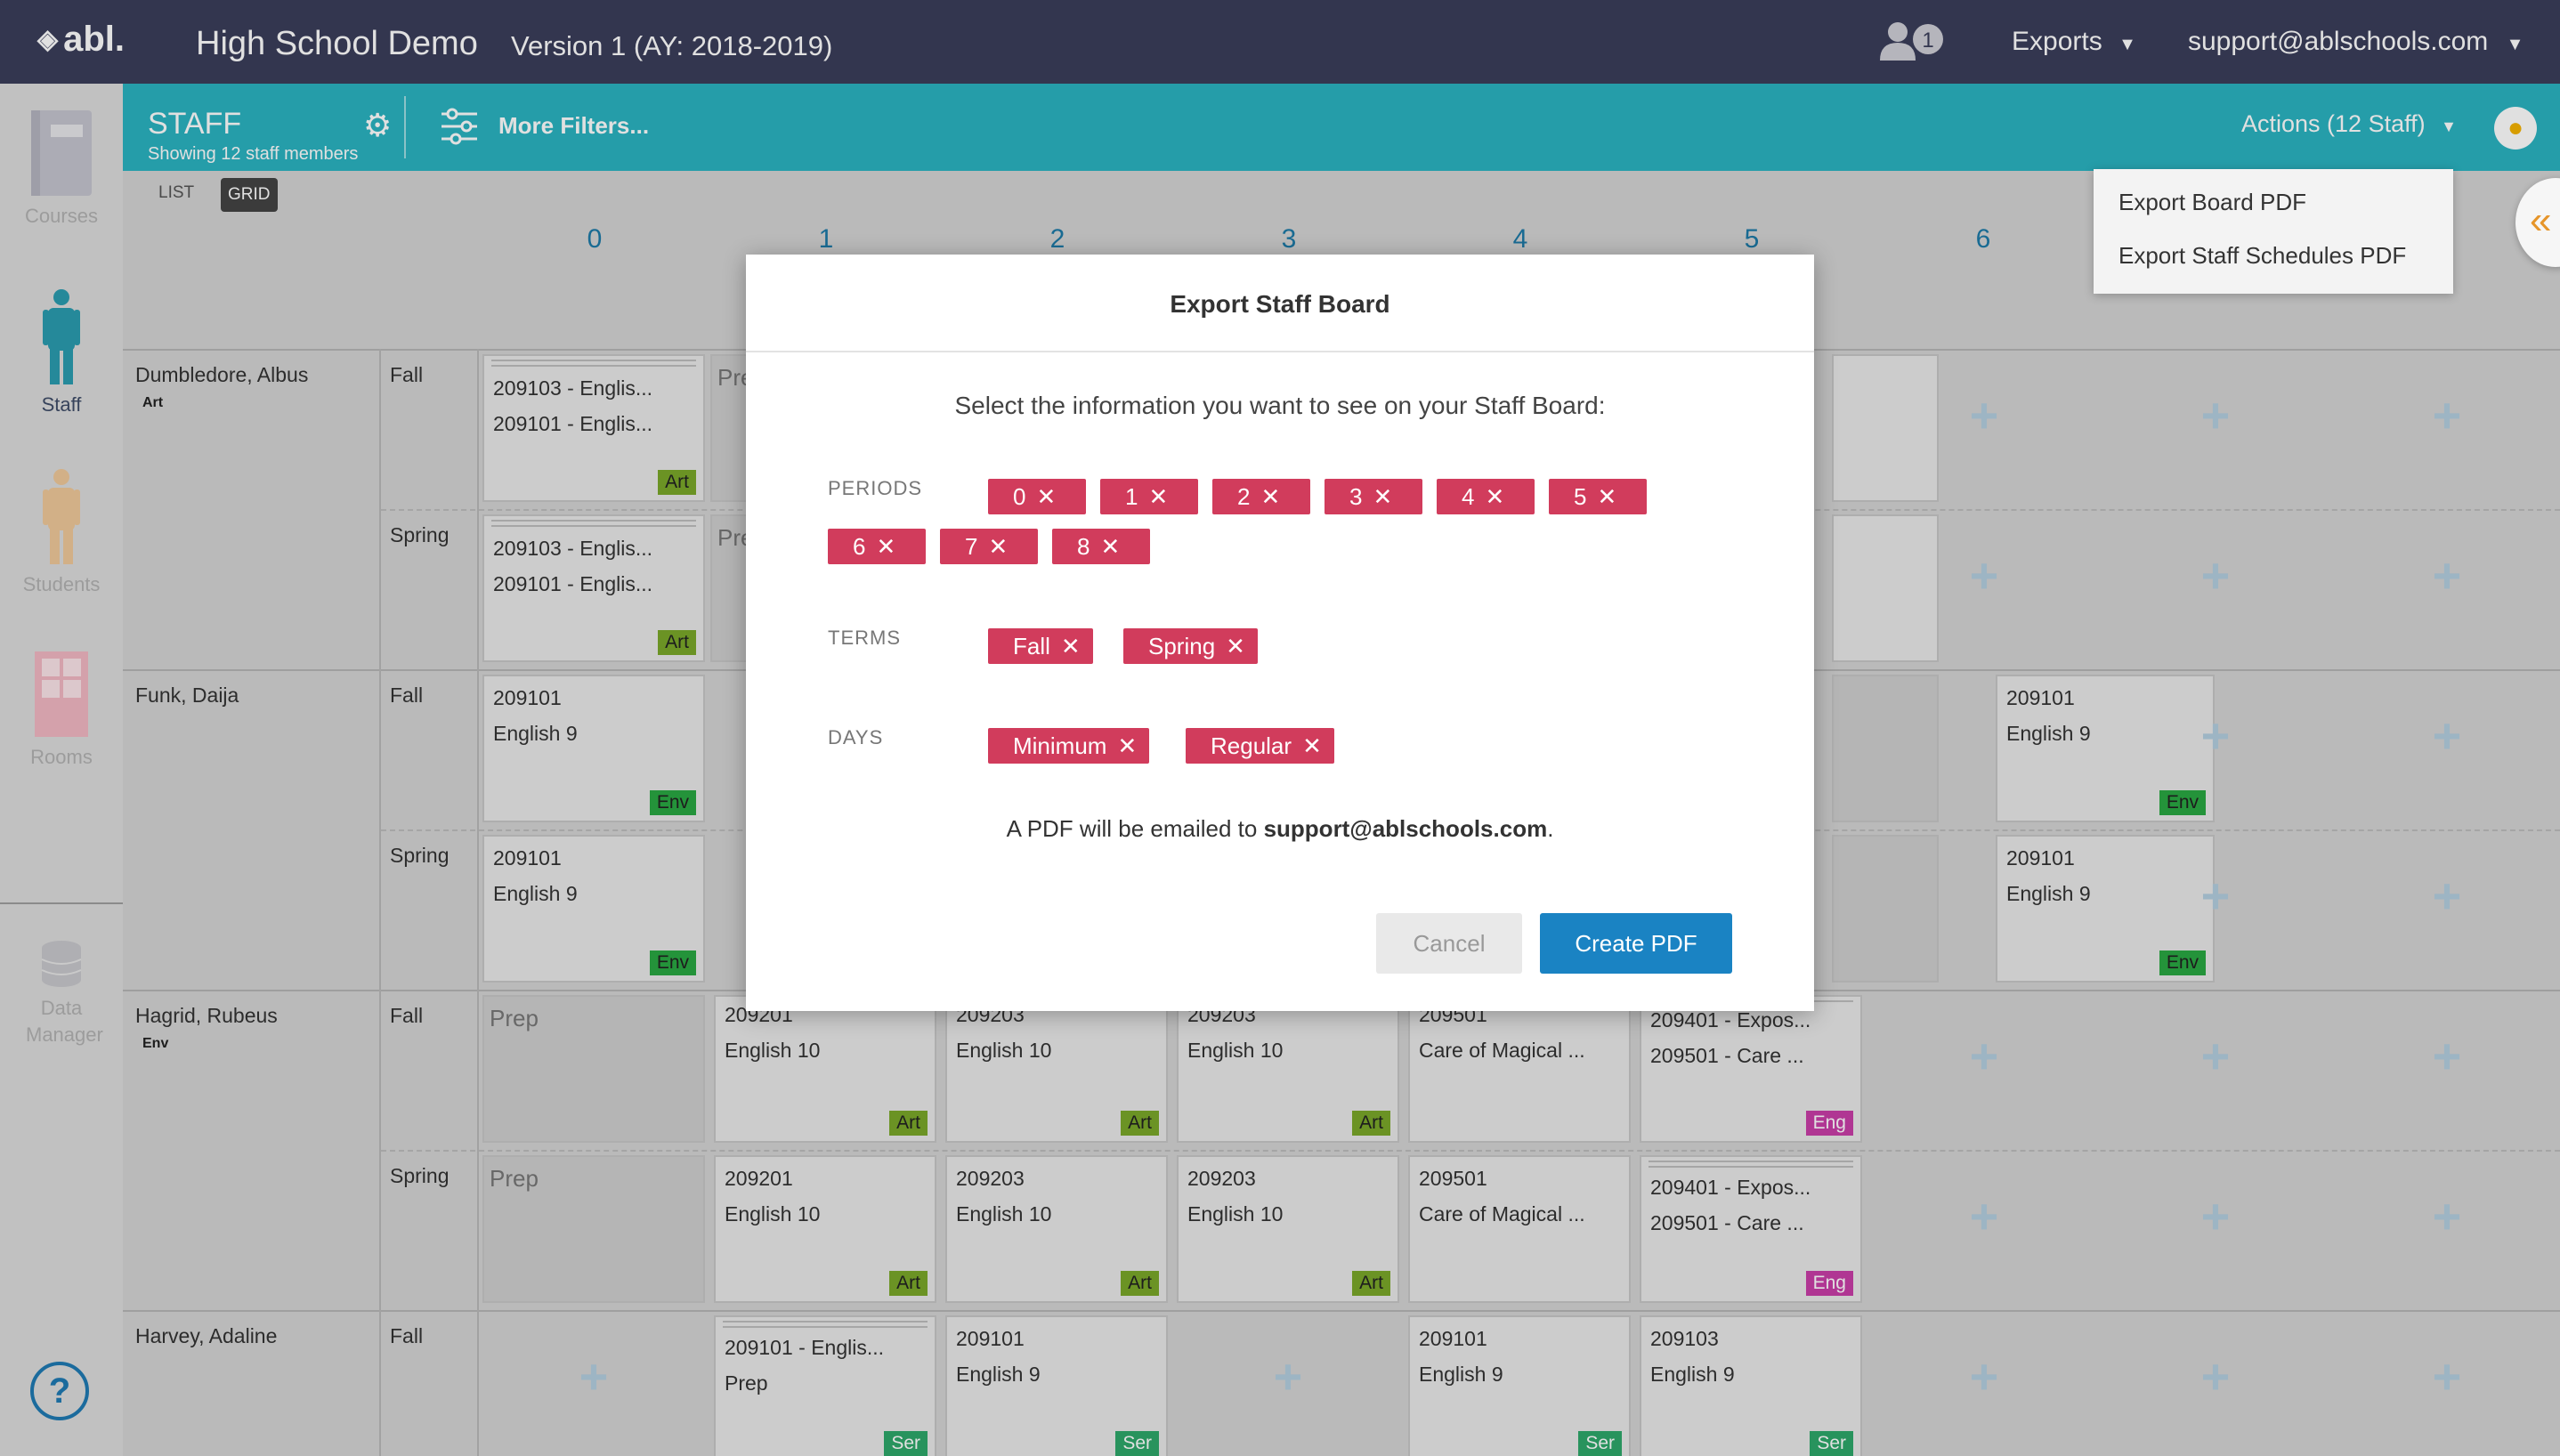  Describe the element at coordinates (2262, 255) in the screenshot. I see `export-staff-schedules-pdf-item: Export Staff Schedules PDF` at that location.